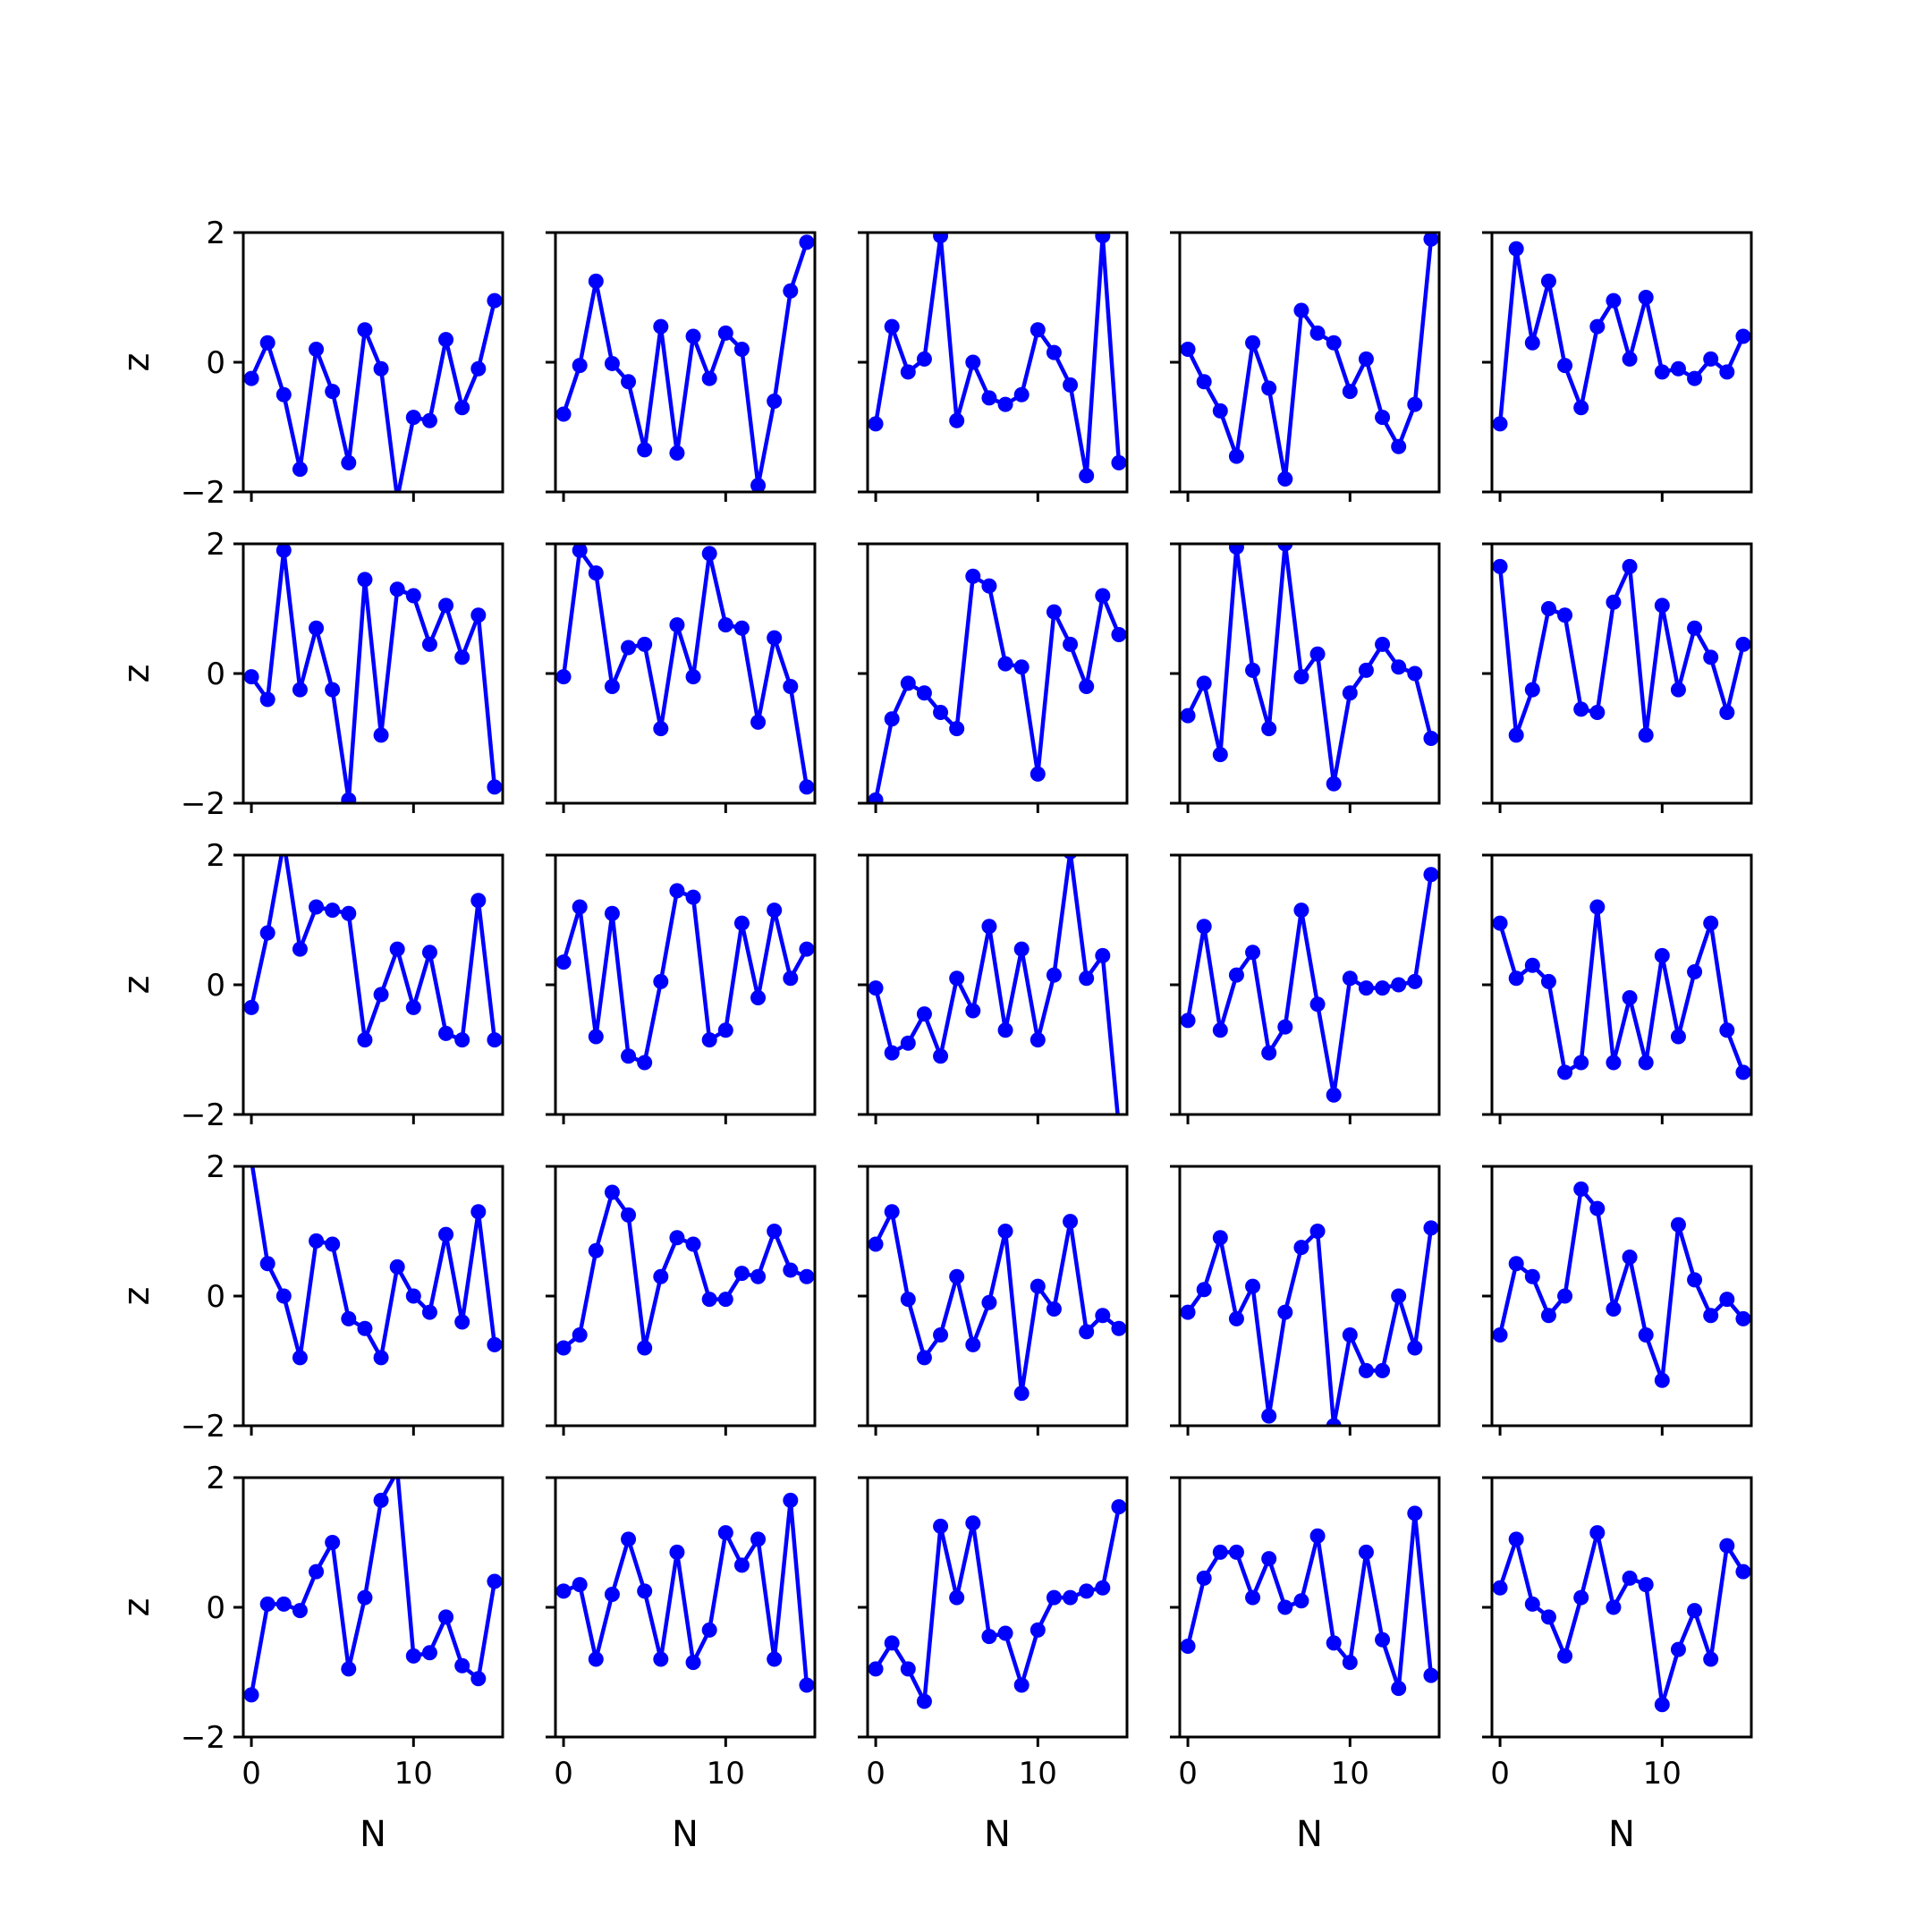 This screenshot has width=1932, height=1932. What do you see at coordinates (136, 1607) in the screenshot?
I see `y-axis-label: z` at bounding box center [136, 1607].